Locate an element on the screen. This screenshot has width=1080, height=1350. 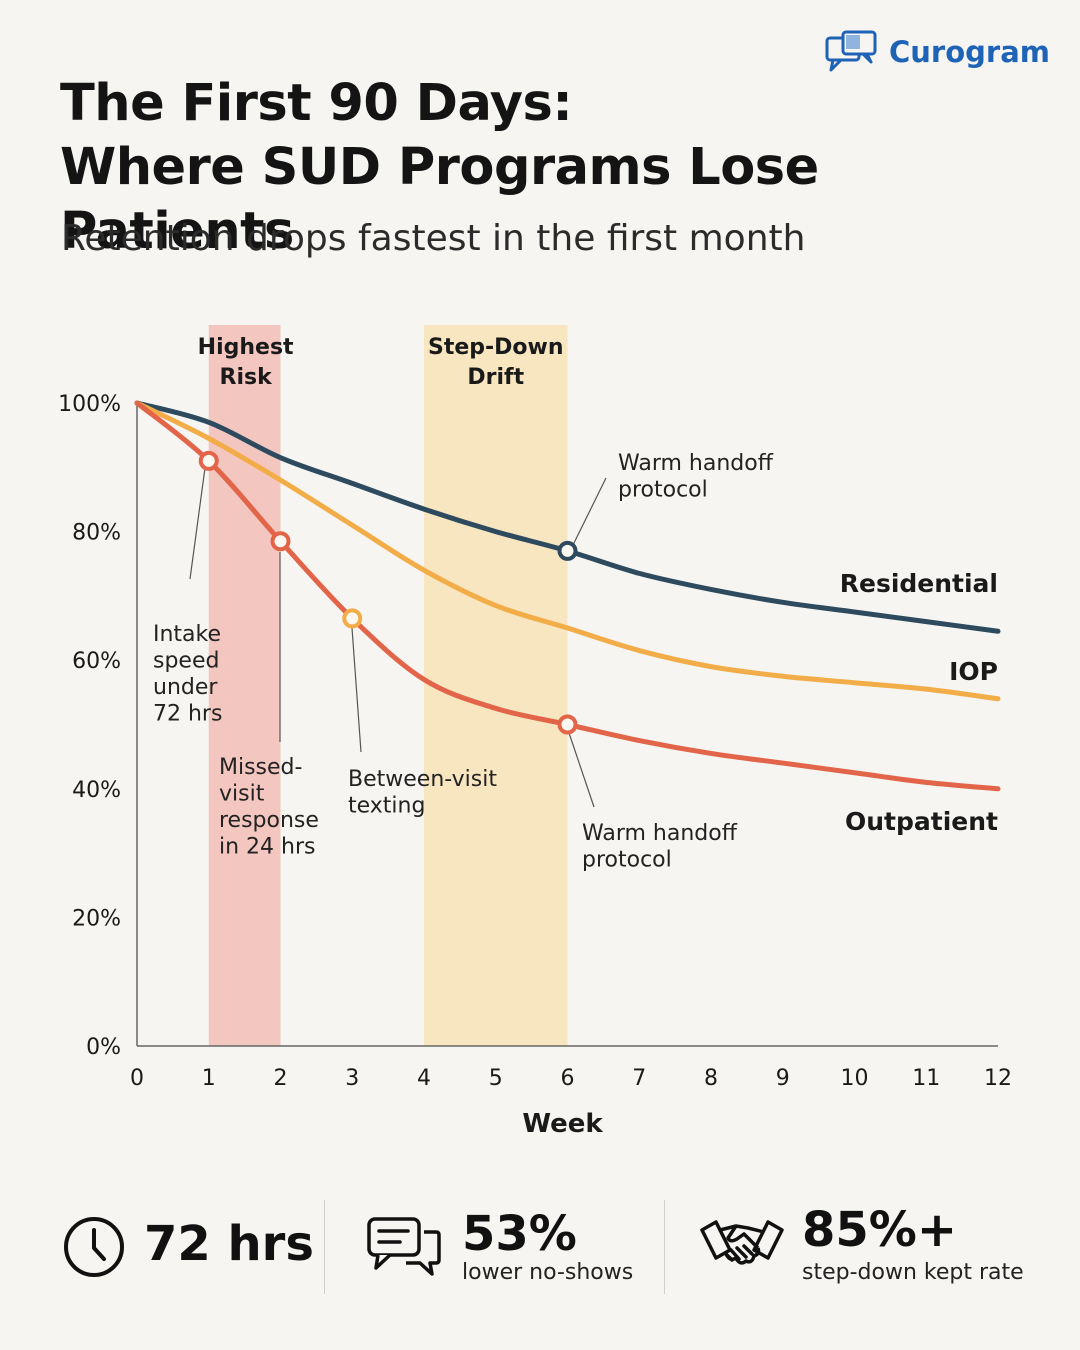
y-tick-label: 100% is located at coordinates (89, 404).